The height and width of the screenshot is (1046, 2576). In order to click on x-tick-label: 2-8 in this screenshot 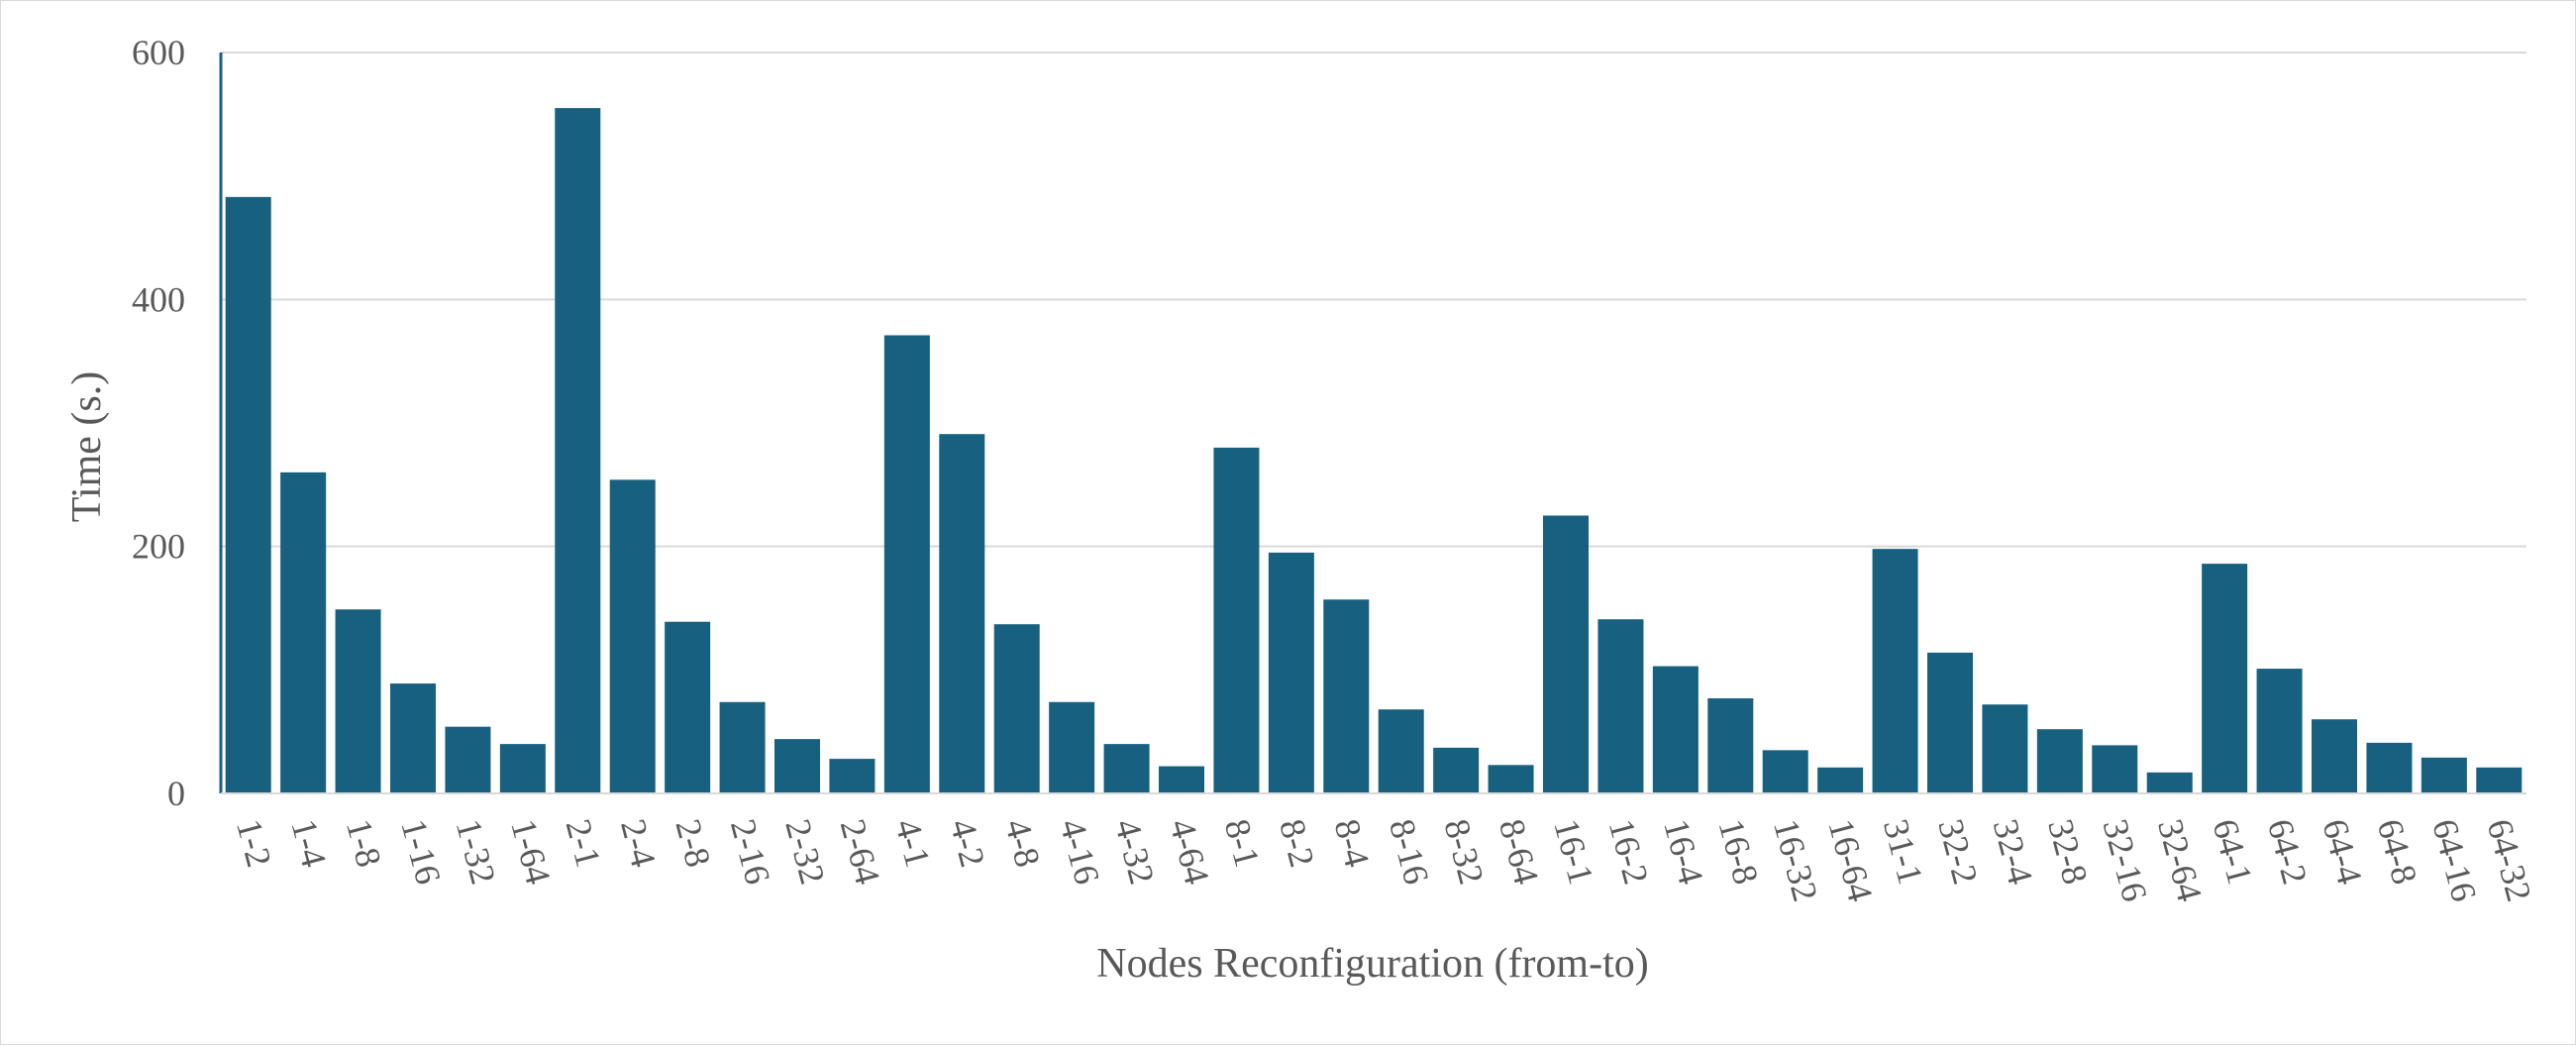, I will do `click(693, 843)`.